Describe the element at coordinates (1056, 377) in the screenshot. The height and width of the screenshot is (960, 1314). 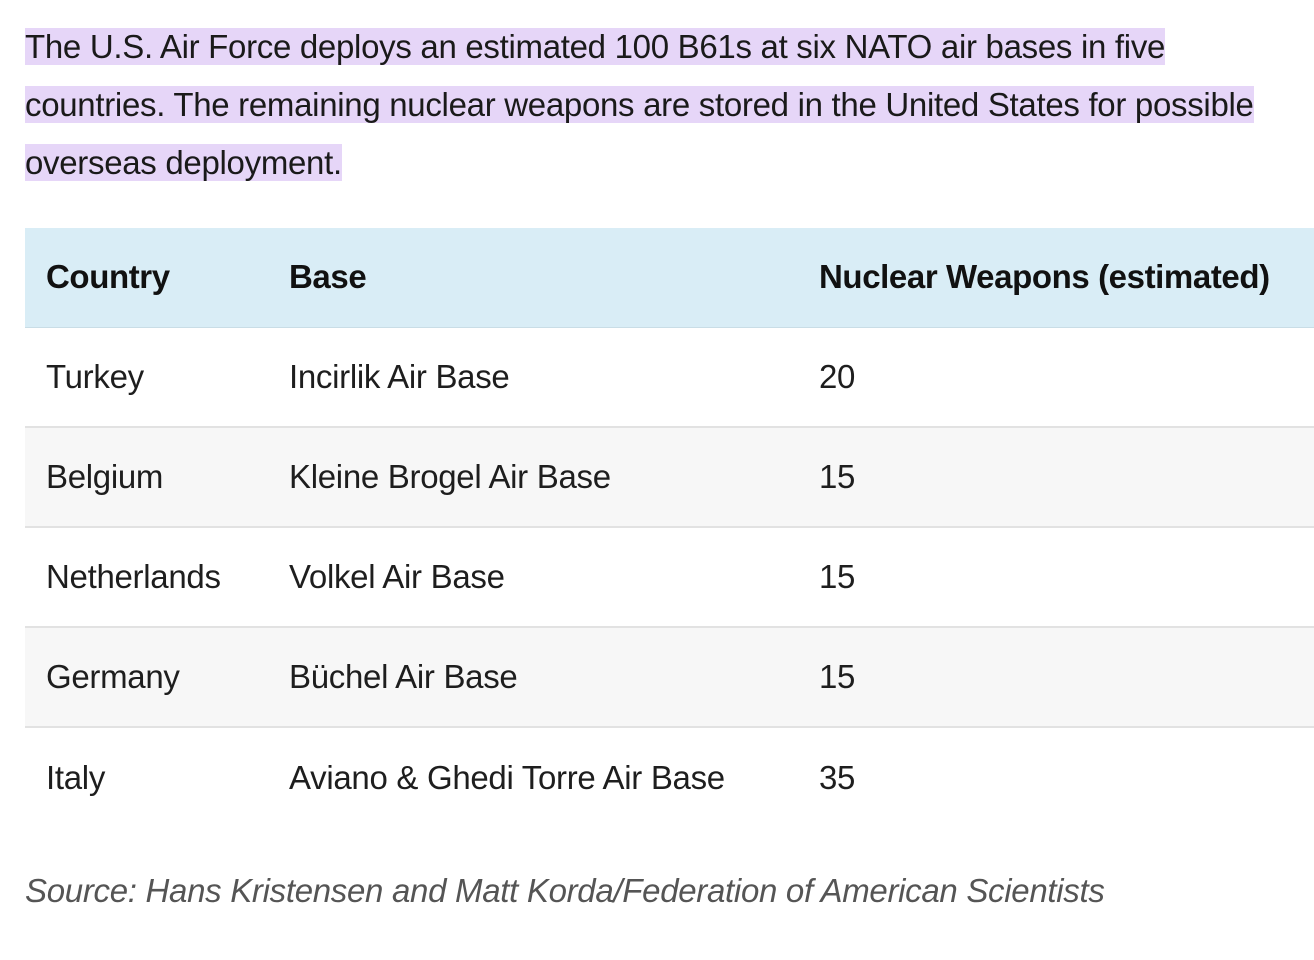
I see `cell-weapons: 20` at that location.